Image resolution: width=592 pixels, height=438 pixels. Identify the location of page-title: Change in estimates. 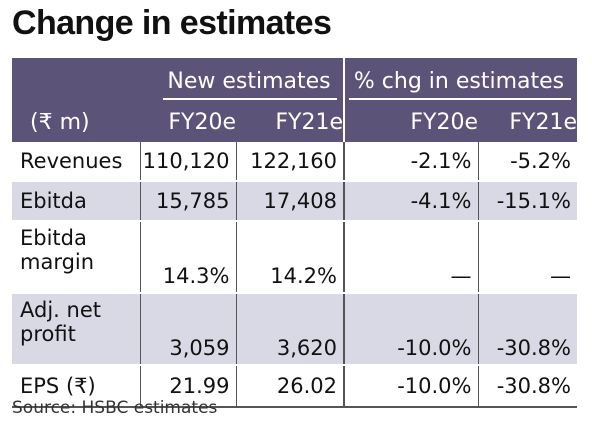
(172, 23).